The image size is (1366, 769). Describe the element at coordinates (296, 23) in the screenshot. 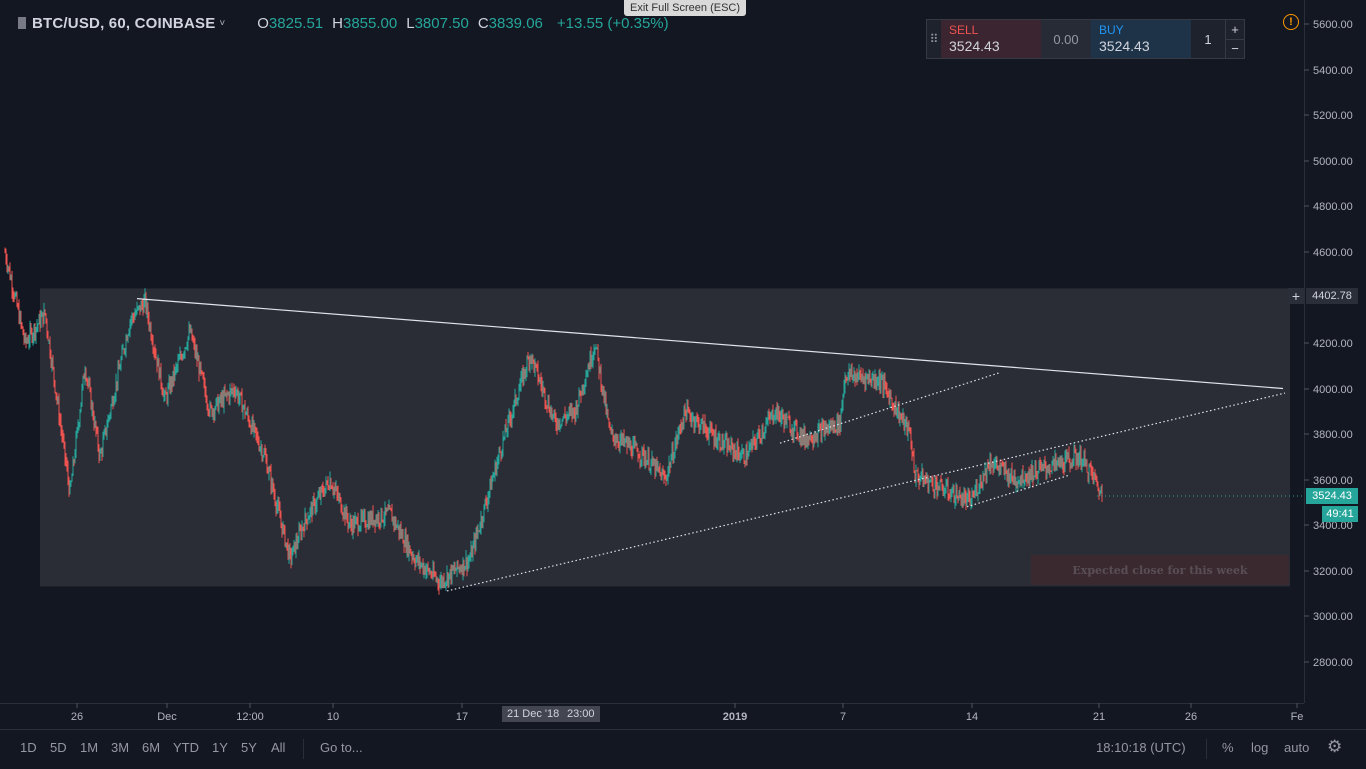

I see `open-value: 3825.51` at that location.